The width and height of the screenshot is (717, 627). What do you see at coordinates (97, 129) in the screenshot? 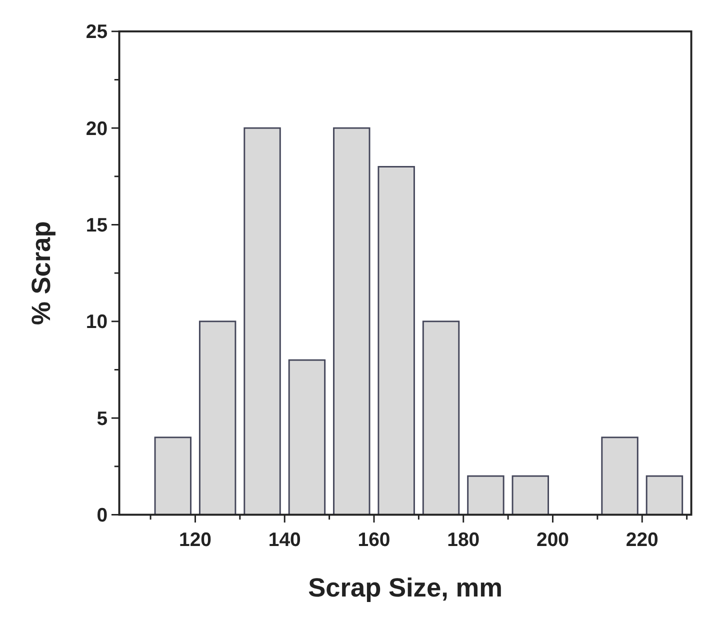
I see `y-tick-label: 20` at bounding box center [97, 129].